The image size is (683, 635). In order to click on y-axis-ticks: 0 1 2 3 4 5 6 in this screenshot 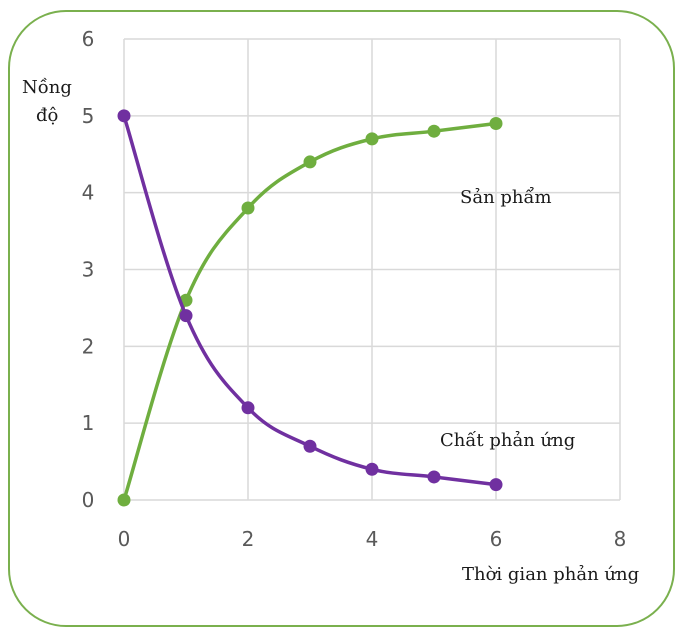, I will do `click(88, 269)`.